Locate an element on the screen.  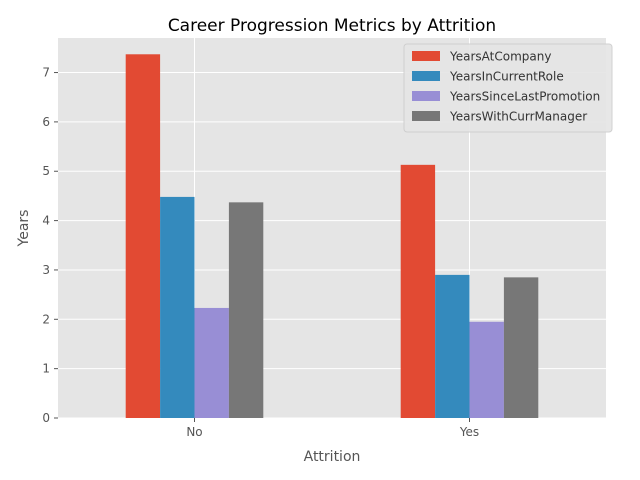
x-axis-label: Attrition is located at coordinates (332, 457).